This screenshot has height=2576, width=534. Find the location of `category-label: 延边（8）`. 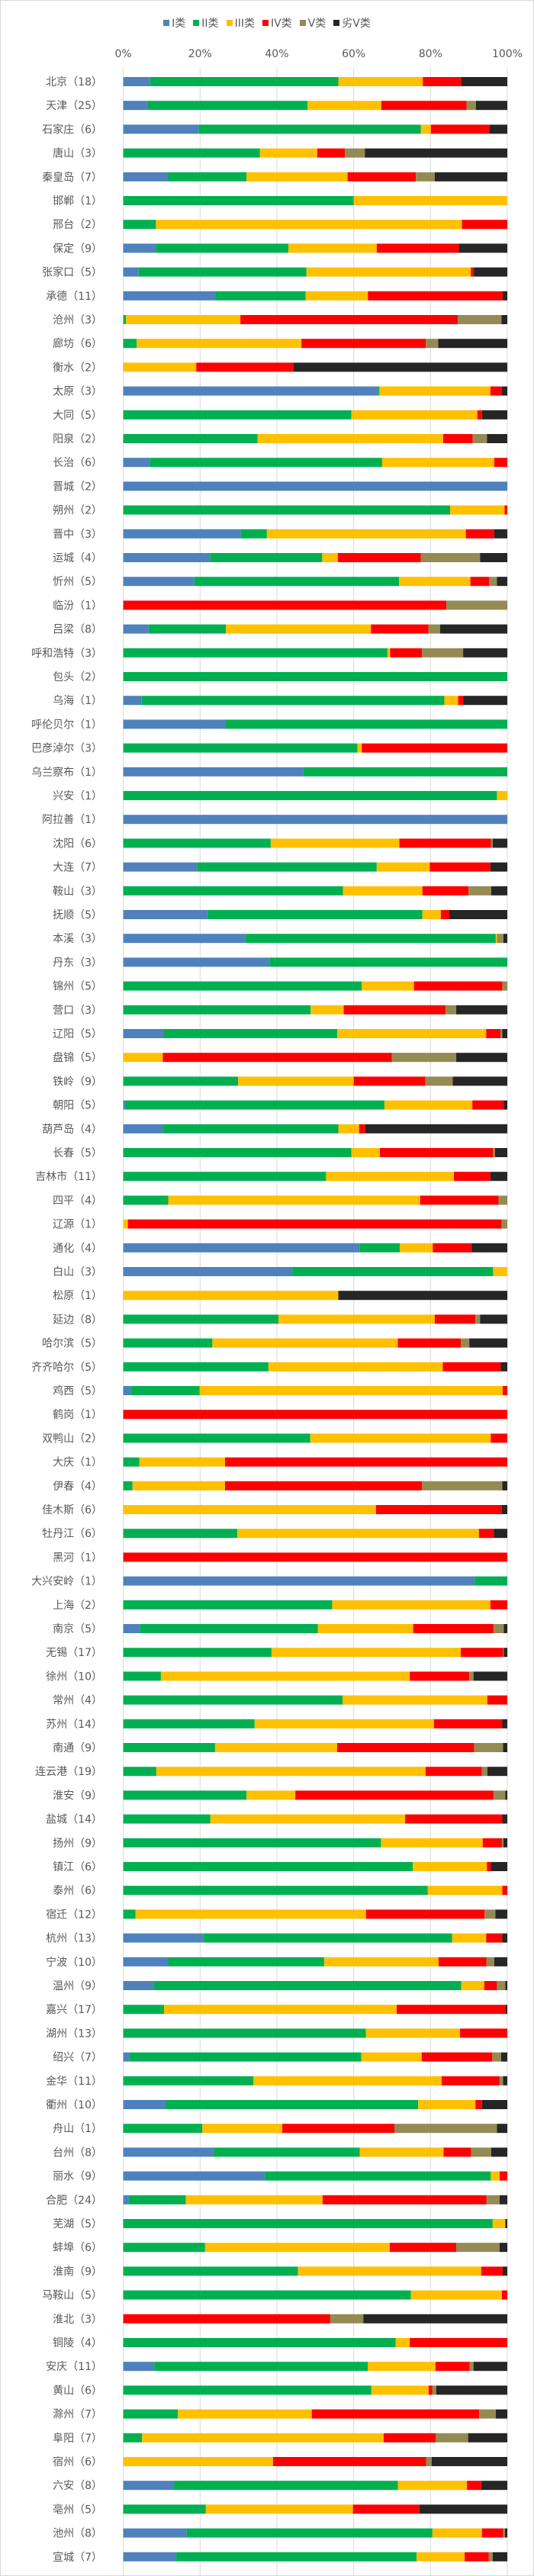

category-label: 延边（8） is located at coordinates (78, 1320).